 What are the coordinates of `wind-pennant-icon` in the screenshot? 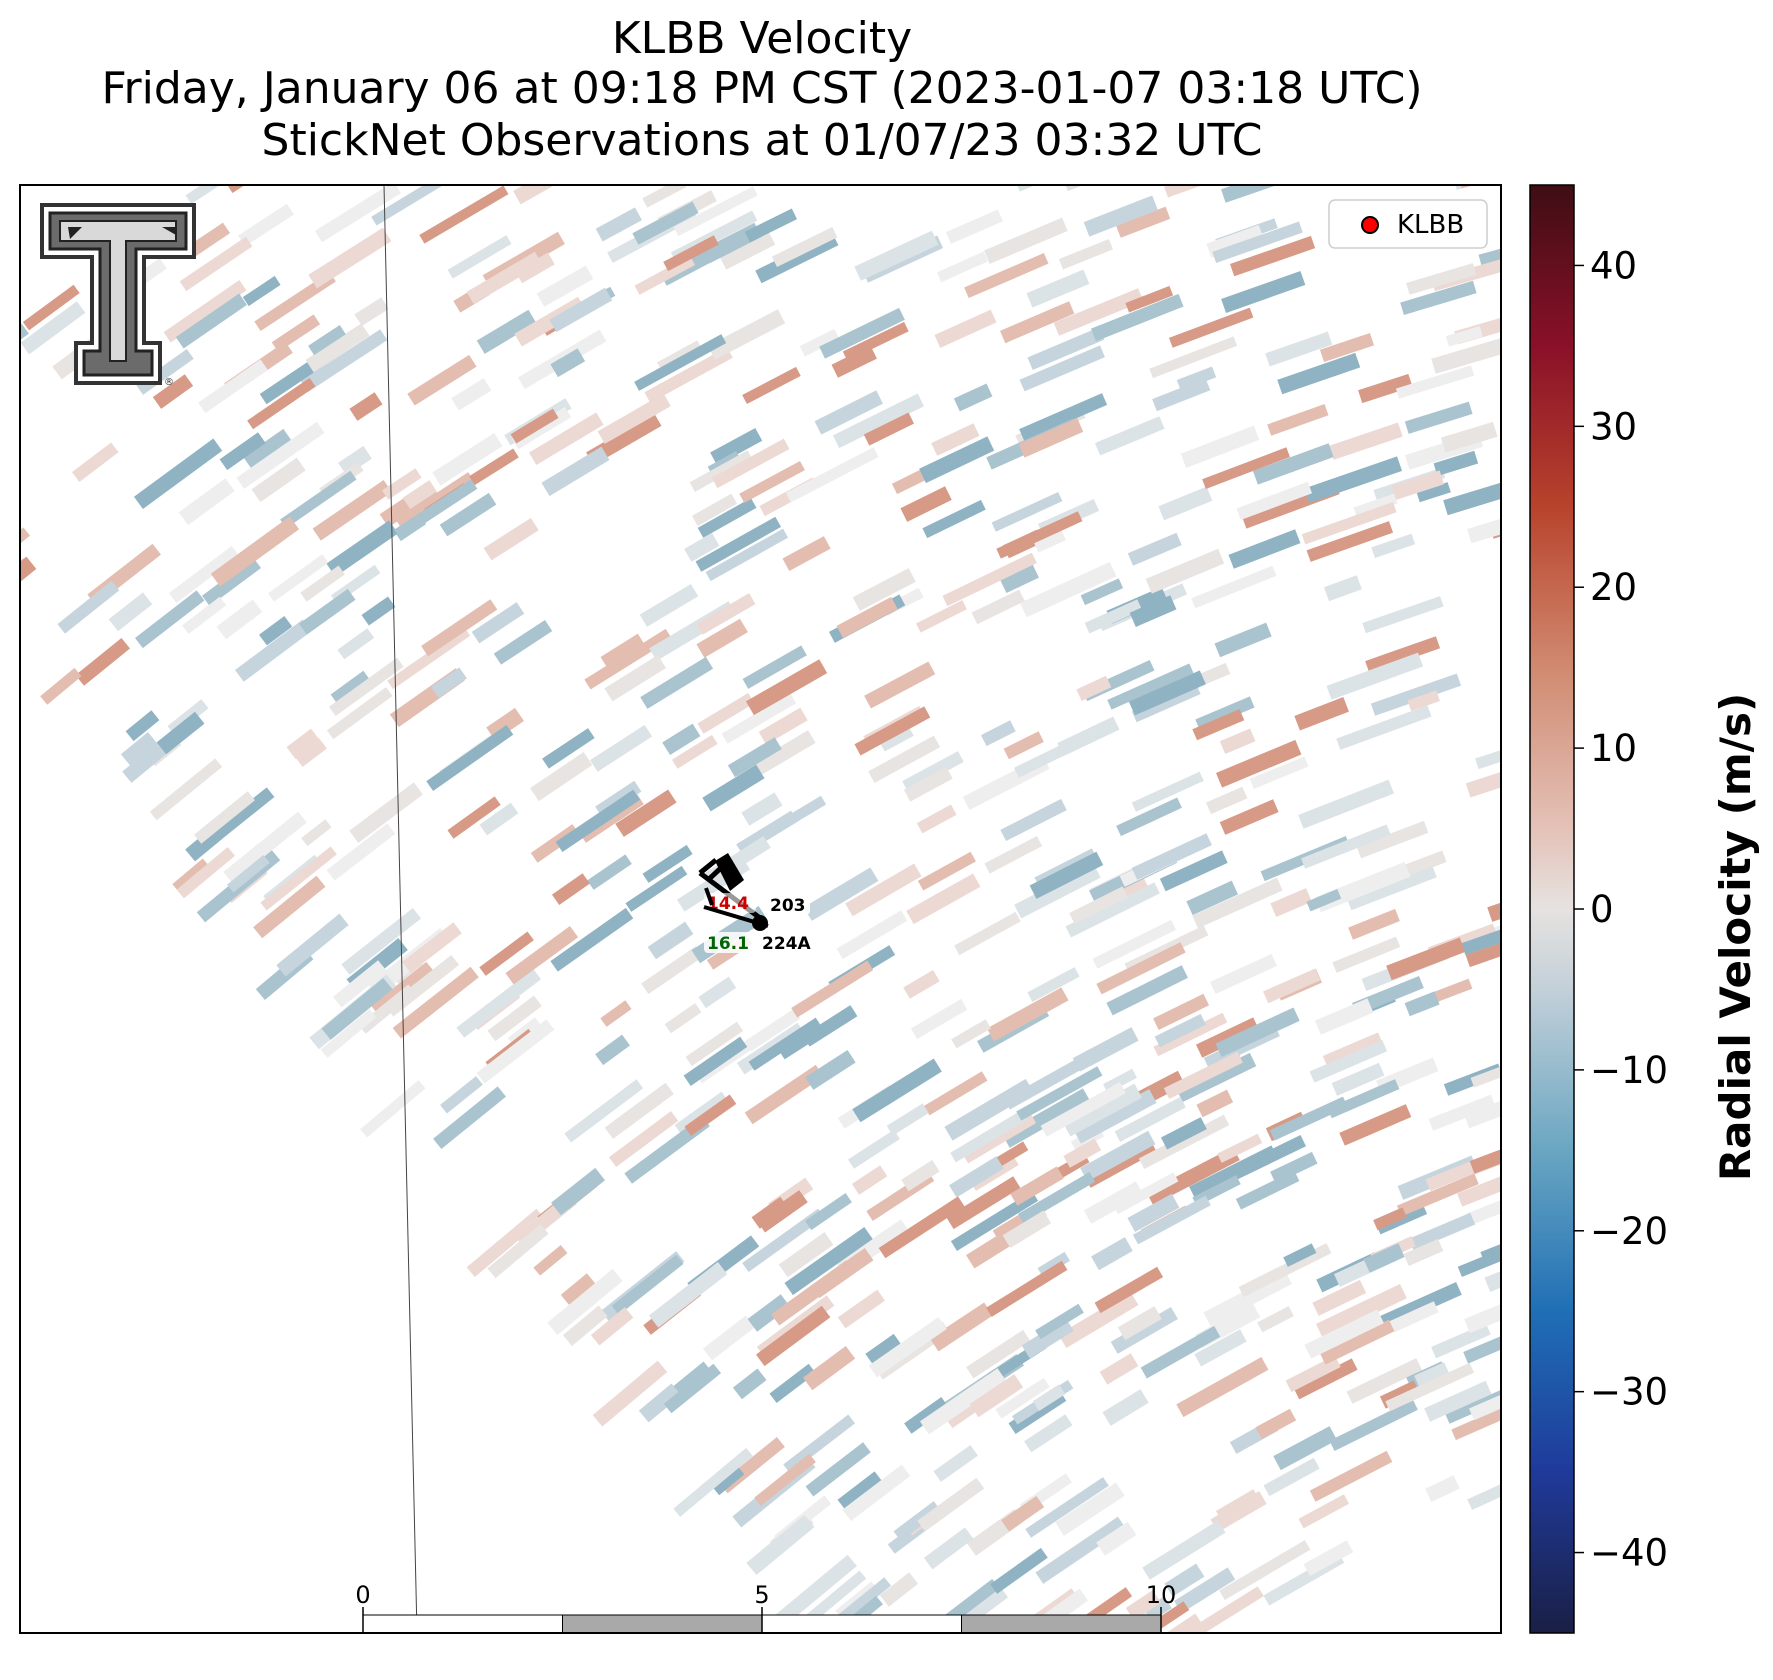 It's located at (729, 872).